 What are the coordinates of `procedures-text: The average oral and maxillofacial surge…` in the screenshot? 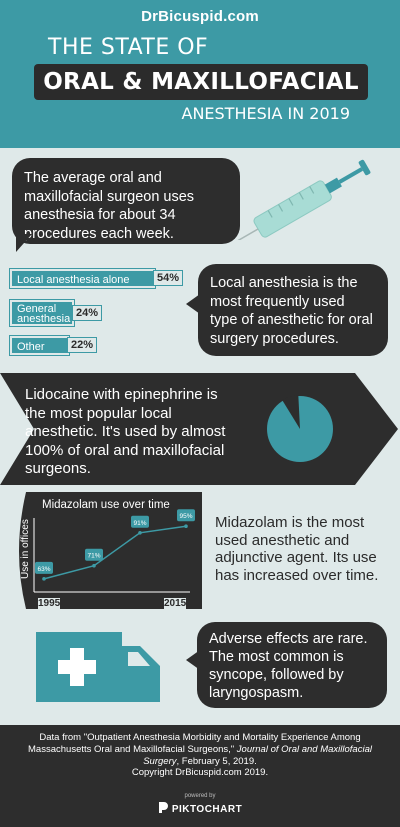 It's located at (109, 206).